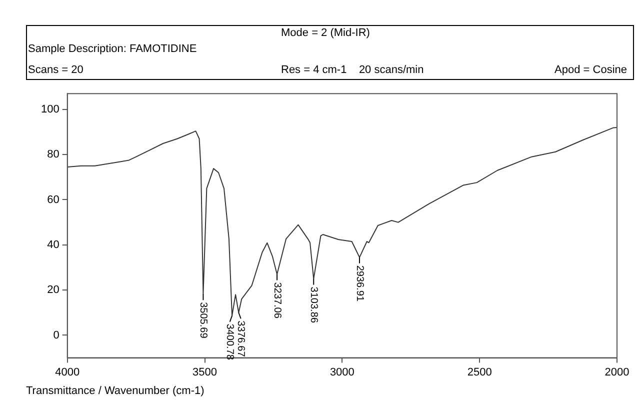  What do you see at coordinates (205, 372) in the screenshot?
I see `x-tick-label: 3500` at bounding box center [205, 372].